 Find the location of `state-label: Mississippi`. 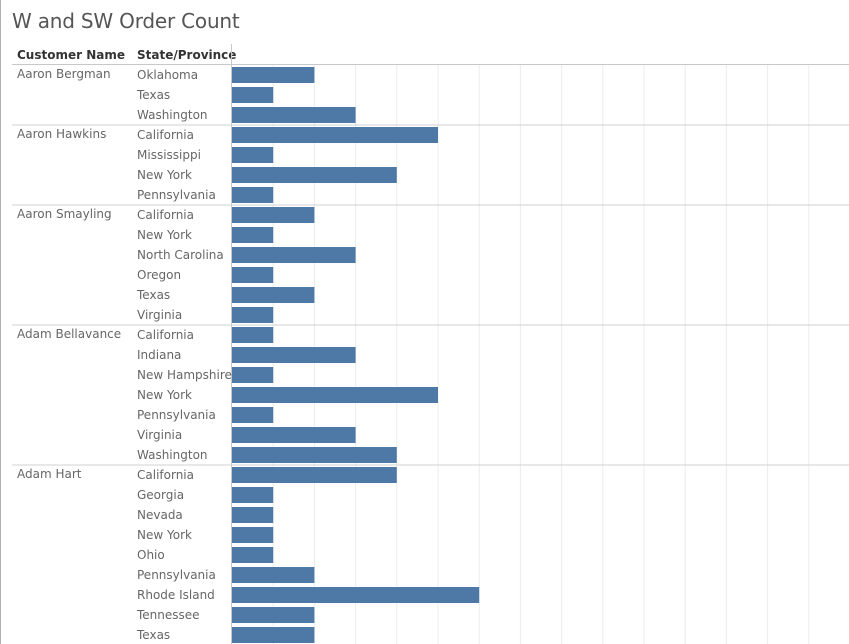

state-label: Mississippi is located at coordinates (169, 155).